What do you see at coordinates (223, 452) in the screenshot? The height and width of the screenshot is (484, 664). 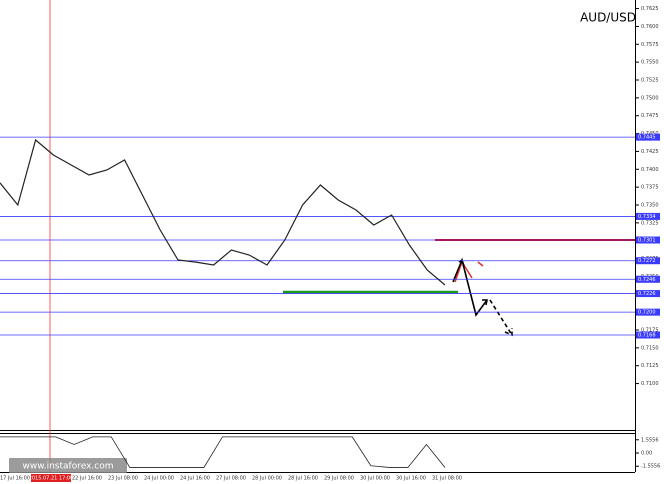 I see `price-line` at bounding box center [223, 452].